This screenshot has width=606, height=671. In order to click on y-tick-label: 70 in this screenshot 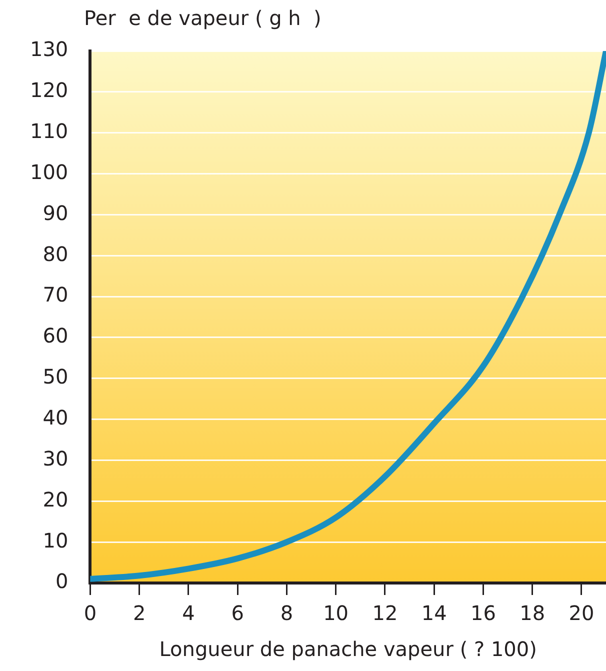, I will do `click(55, 294)`.